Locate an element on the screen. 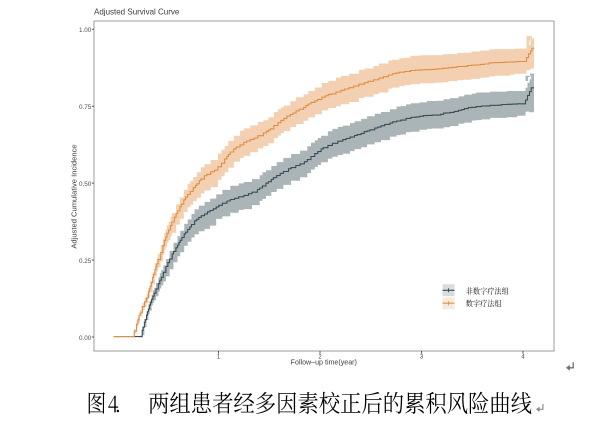 This screenshot has width=606, height=429. svg-text: 3 is located at coordinates (422, 357).